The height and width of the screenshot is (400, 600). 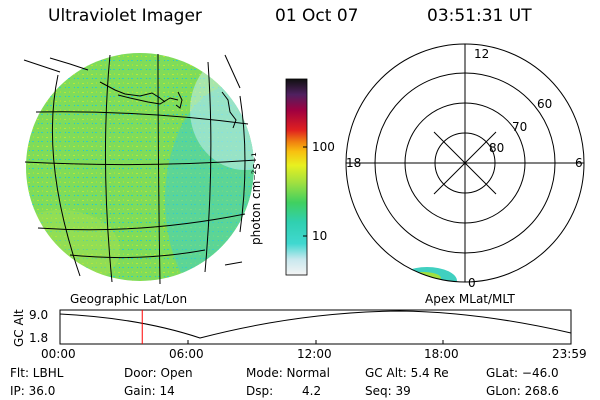 I want to click on altitude-ytick-min: 1.8, so click(x=39, y=338).